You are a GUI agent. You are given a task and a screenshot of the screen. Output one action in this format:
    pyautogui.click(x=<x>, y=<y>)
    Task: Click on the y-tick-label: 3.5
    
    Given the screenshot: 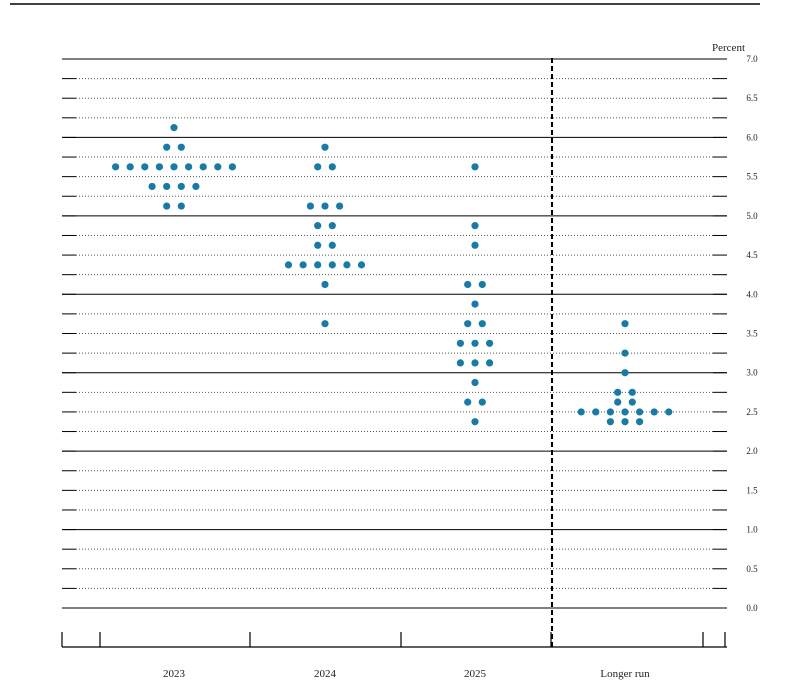 What is the action you would take?
    pyautogui.click(x=752, y=334)
    